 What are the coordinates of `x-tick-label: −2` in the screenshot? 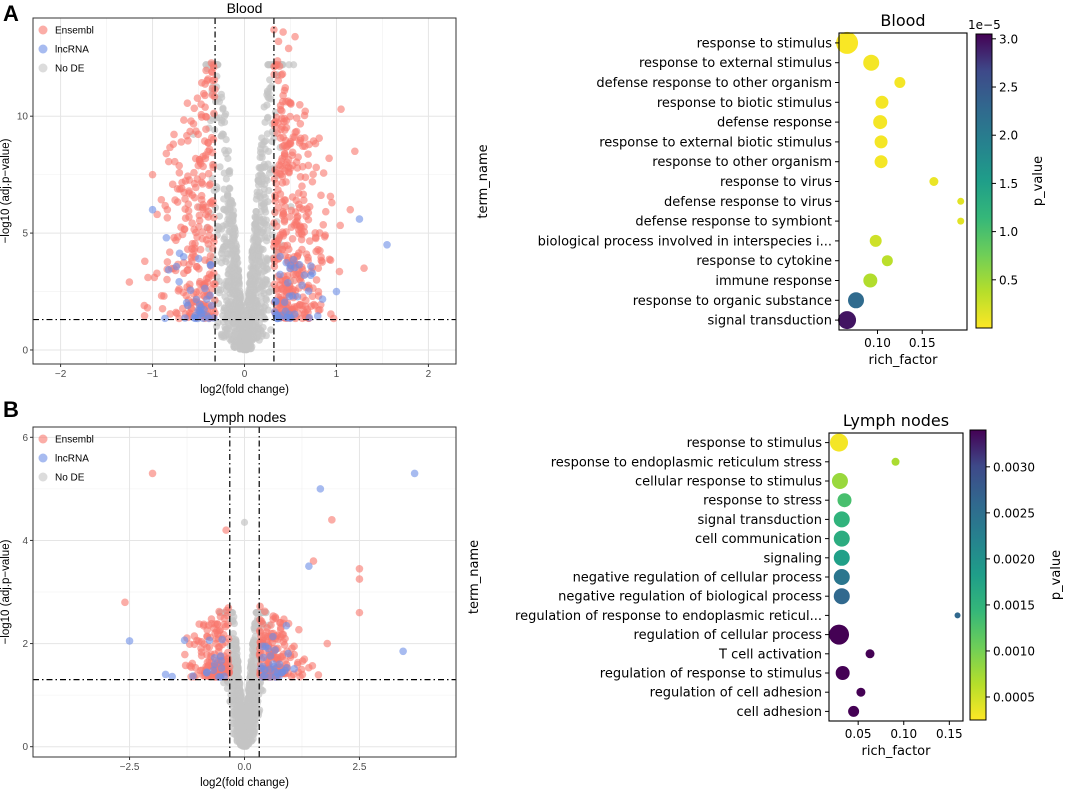 It's located at (61, 374).